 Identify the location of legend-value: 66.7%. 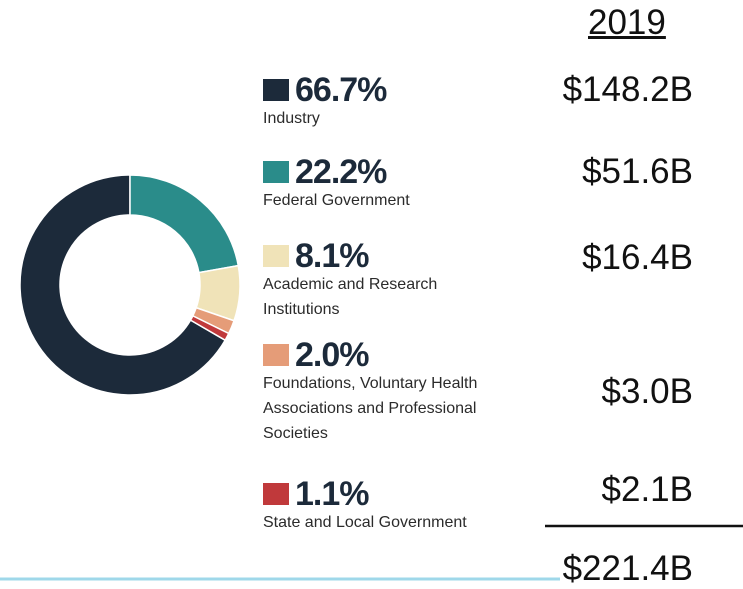
(375, 90).